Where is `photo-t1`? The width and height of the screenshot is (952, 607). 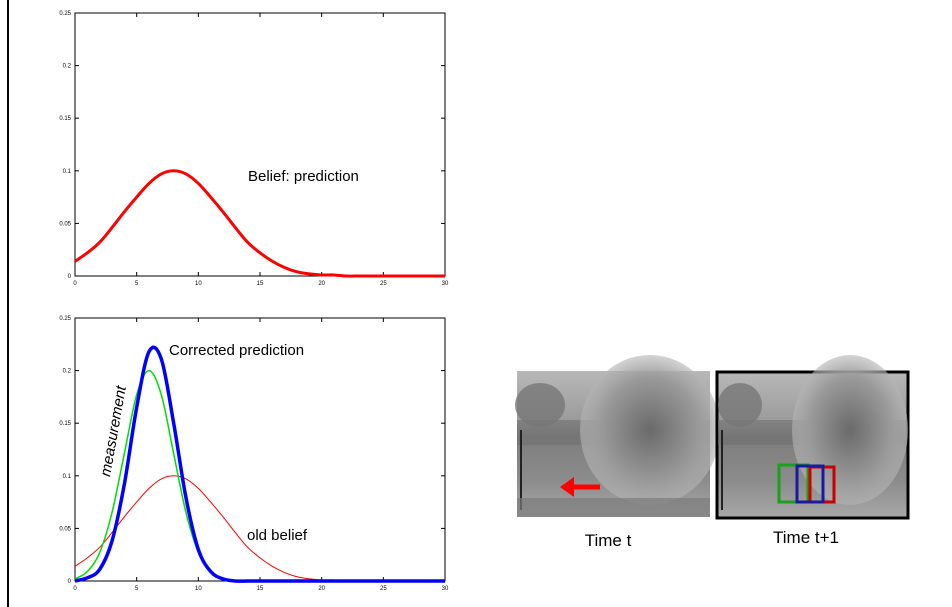
photo-t1 is located at coordinates (812, 437).